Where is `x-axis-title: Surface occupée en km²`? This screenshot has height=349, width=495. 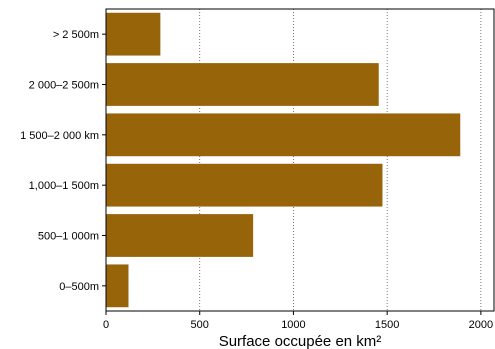 x-axis-title: Surface occupée en km² is located at coordinates (300, 341).